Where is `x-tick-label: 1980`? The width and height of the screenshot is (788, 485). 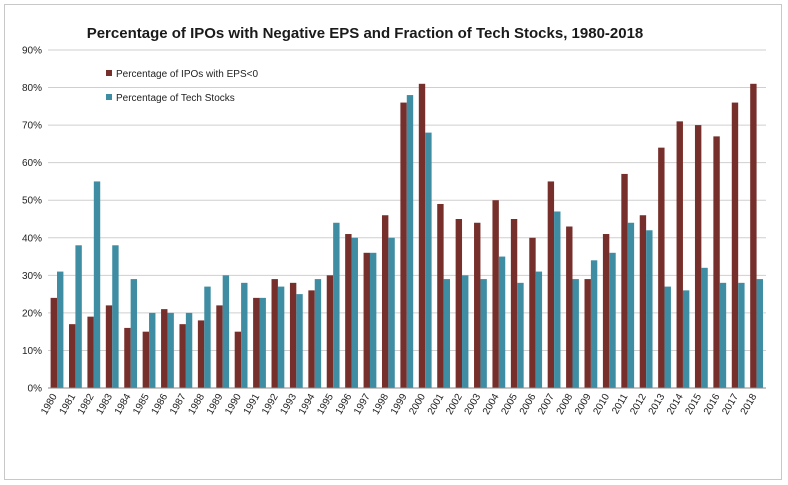
x-tick-label: 1980 is located at coordinates (49, 404).